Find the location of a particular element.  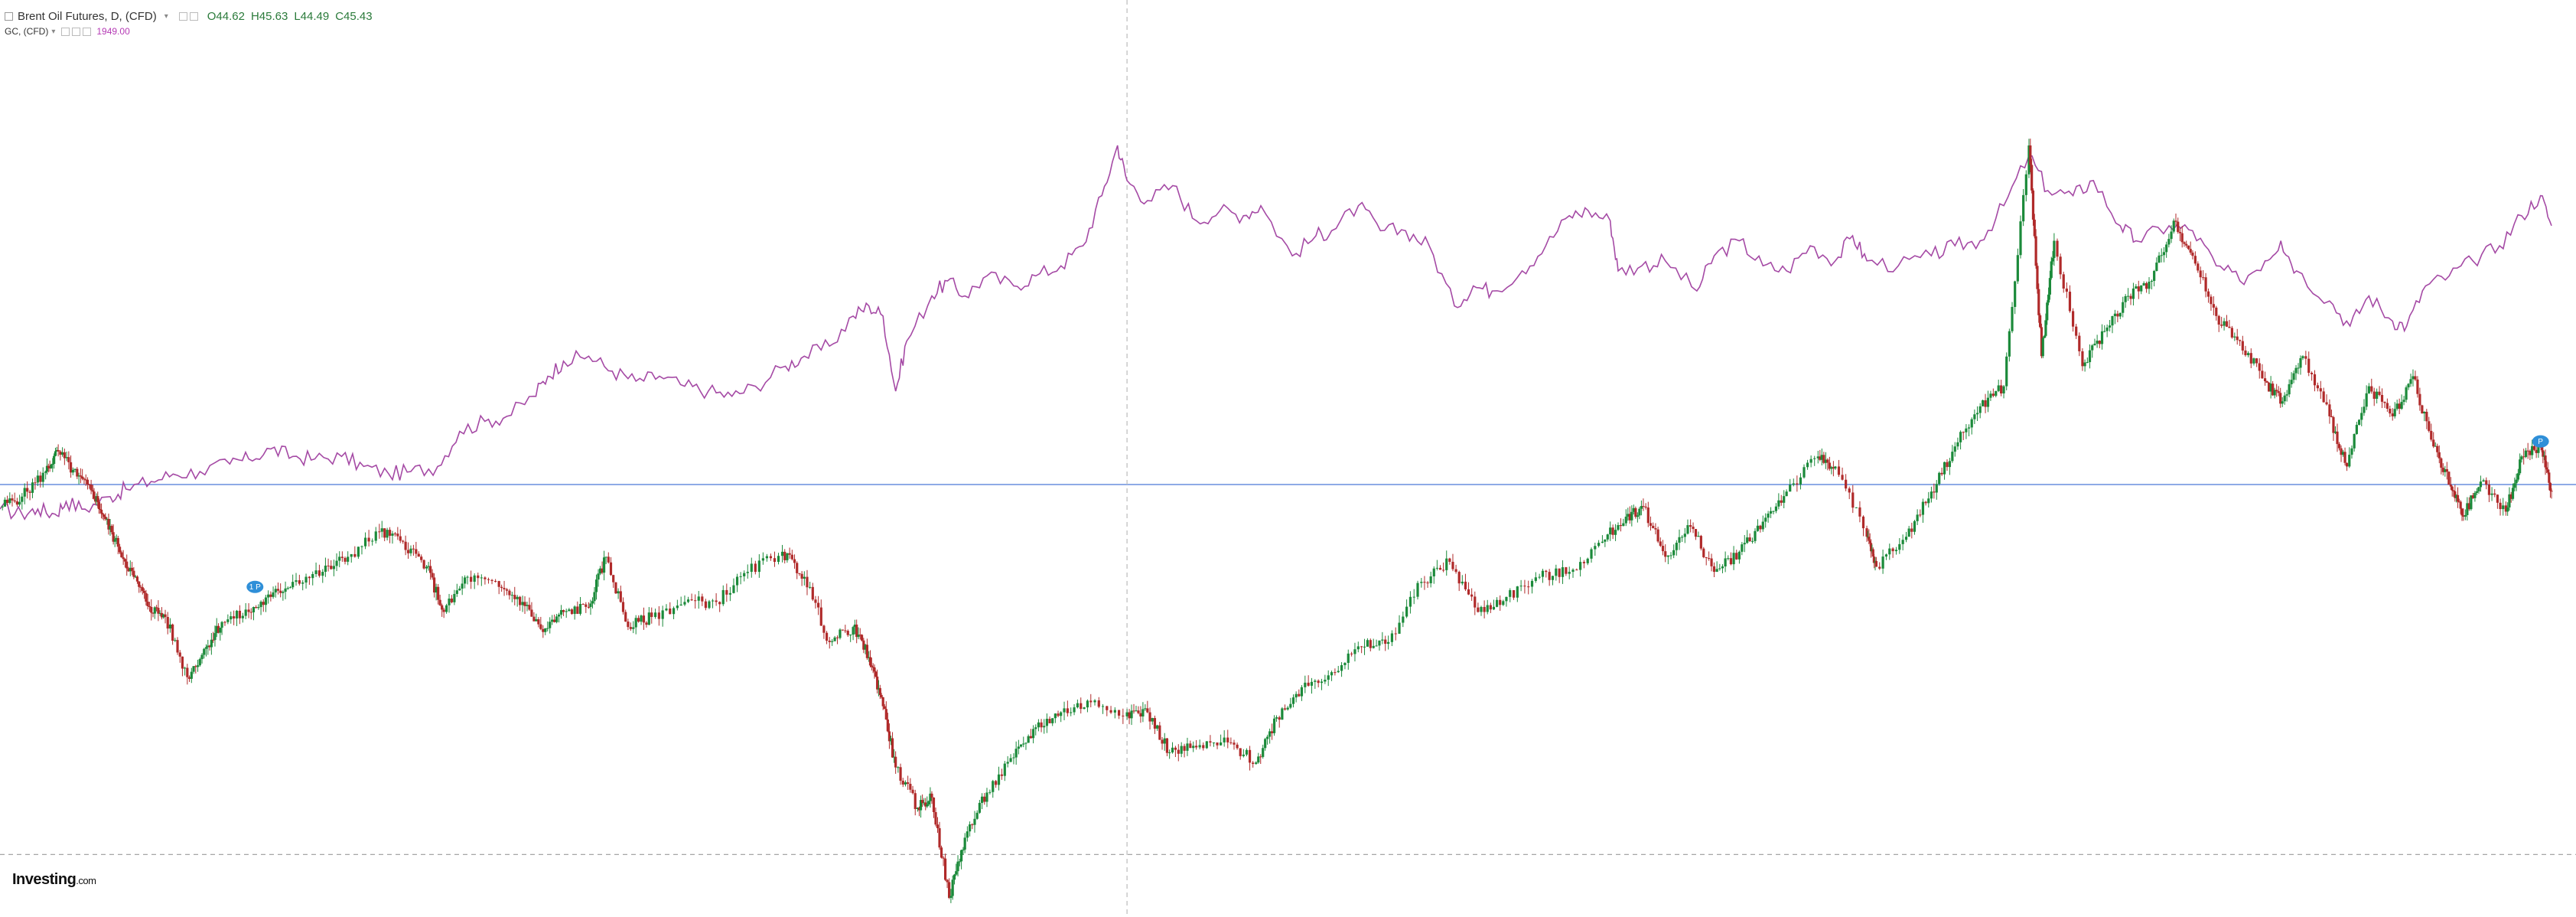

visibility-icon is located at coordinates (65, 32).